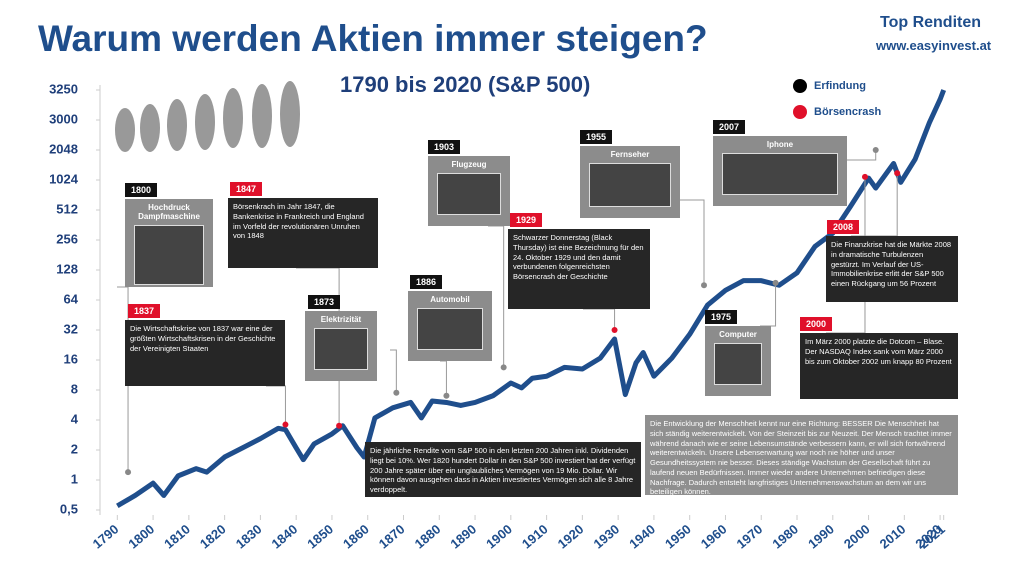  What do you see at coordinates (738, 334) in the screenshot?
I see `event-title: Computer` at bounding box center [738, 334].